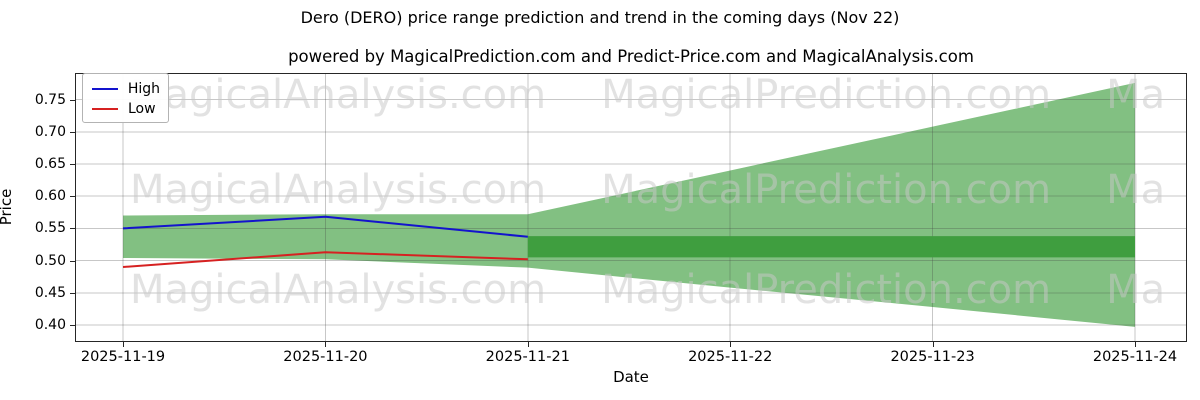 The width and height of the screenshot is (1200, 400). What do you see at coordinates (50, 292) in the screenshot?
I see `ytick-0.45: 0.45` at bounding box center [50, 292].